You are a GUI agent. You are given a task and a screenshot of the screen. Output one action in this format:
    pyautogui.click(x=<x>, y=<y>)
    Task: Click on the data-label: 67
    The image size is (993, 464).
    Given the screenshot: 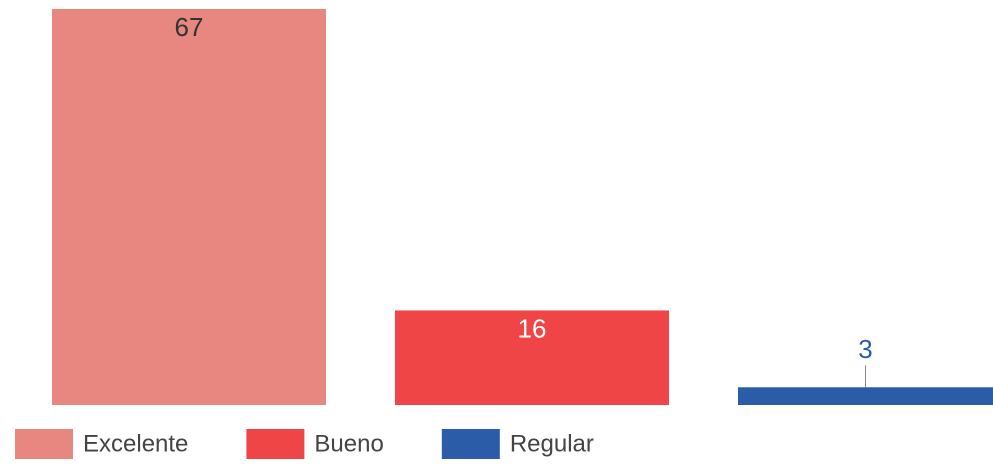 What is the action you would take?
    pyautogui.click(x=189, y=27)
    